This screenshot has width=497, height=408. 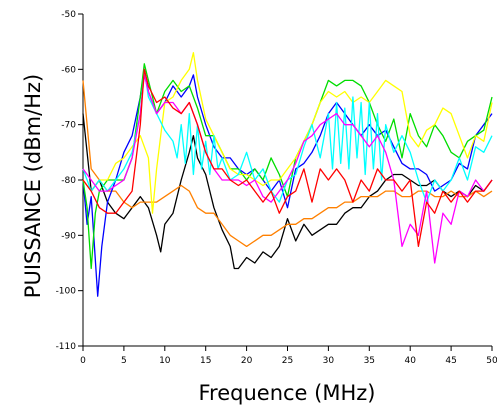 What do you see at coordinates (68, 126) in the screenshot?
I see `y-tick-label: -70` at bounding box center [68, 126].